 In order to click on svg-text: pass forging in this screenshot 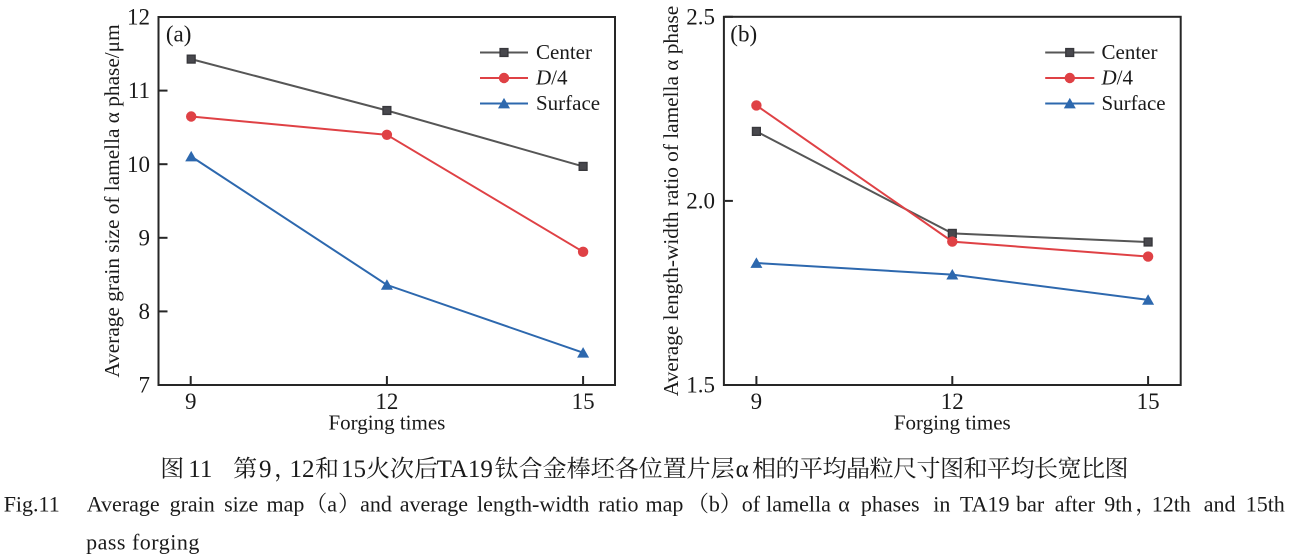, I will do `click(143, 541)`.